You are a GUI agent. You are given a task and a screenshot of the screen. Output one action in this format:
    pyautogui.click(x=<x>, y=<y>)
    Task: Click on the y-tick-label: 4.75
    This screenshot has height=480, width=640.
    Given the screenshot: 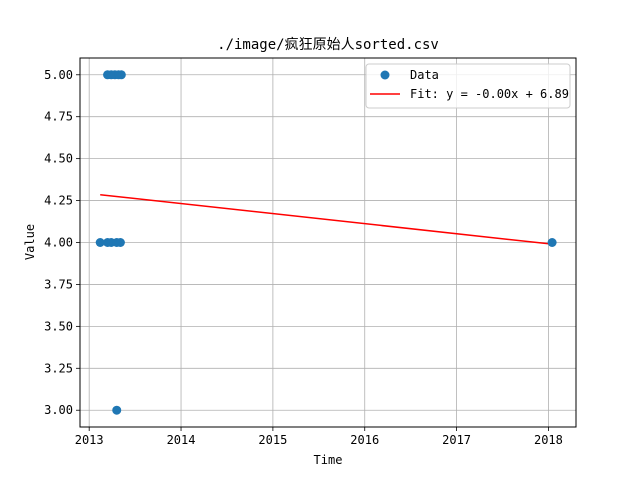 What is the action you would take?
    pyautogui.click(x=58, y=117)
    